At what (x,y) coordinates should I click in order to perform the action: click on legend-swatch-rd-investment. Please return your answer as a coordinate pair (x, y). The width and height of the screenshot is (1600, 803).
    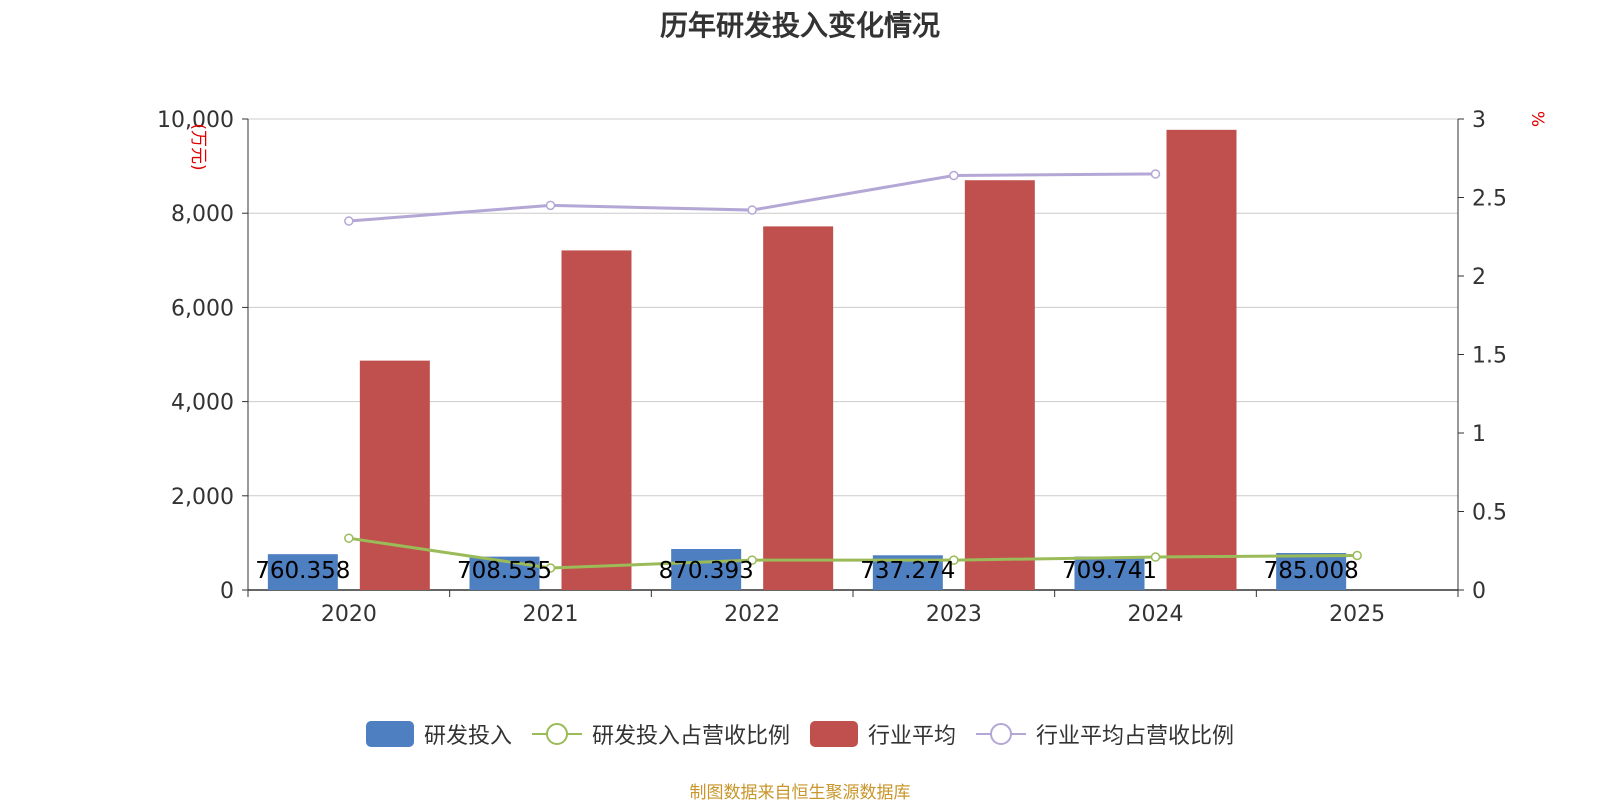
    Looking at the image, I should click on (389, 734).